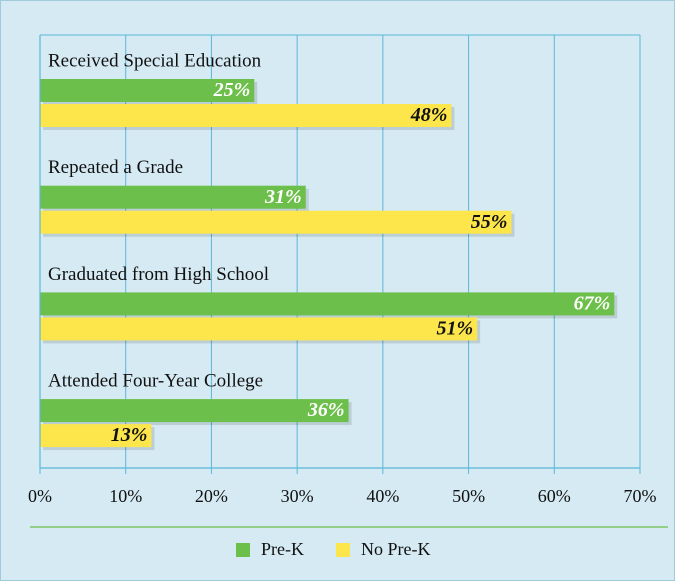 The height and width of the screenshot is (581, 675). What do you see at coordinates (129, 435) in the screenshot?
I see `value-label: 13%` at bounding box center [129, 435].